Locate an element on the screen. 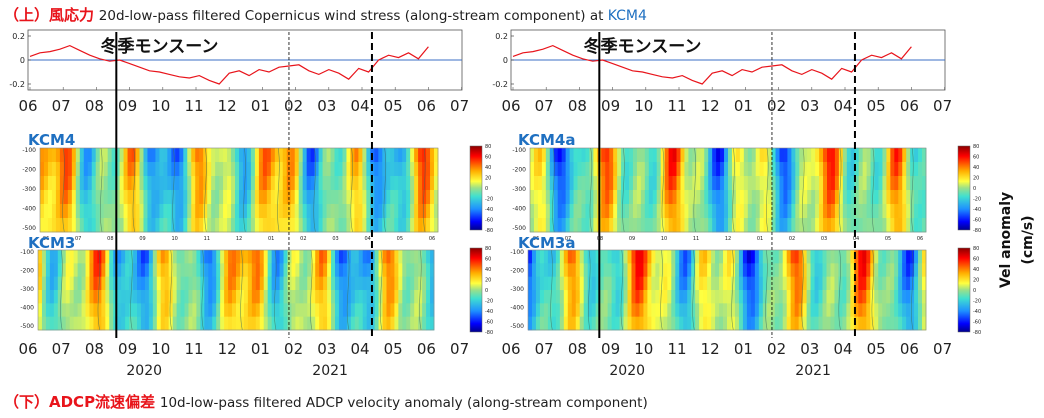 Image resolution: width=1044 pixels, height=418 pixels. wind-month-label: 02 is located at coordinates (776, 106).